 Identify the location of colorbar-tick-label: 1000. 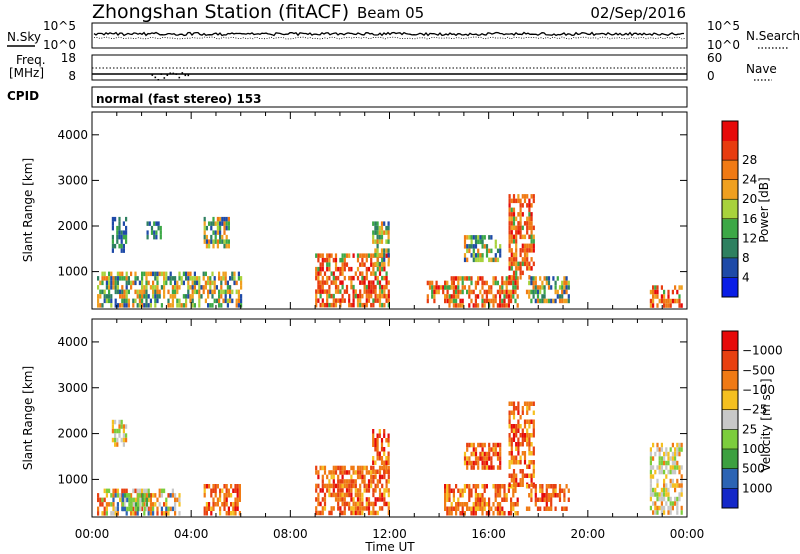
(757, 488).